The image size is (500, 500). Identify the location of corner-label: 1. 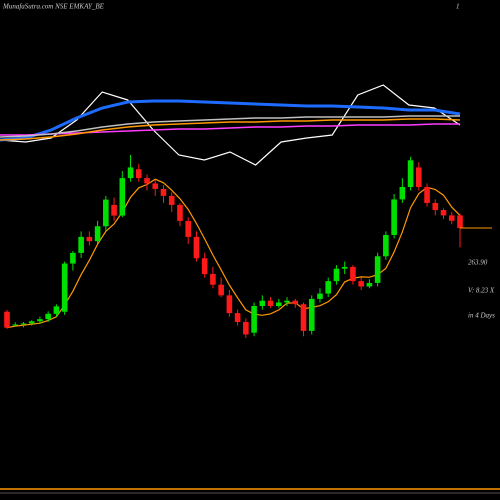
(458, 7).